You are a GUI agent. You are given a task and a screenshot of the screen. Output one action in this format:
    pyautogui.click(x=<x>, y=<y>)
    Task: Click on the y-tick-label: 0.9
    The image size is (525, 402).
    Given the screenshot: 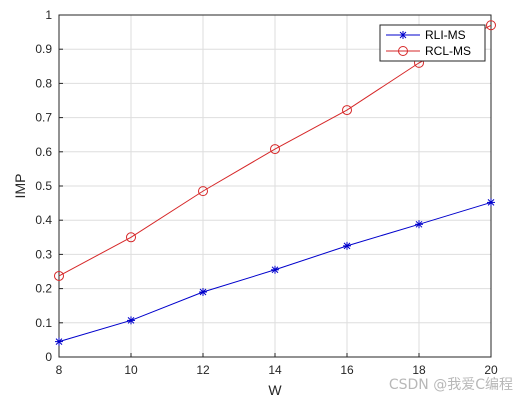 What is the action you would take?
    pyautogui.click(x=43, y=49)
    